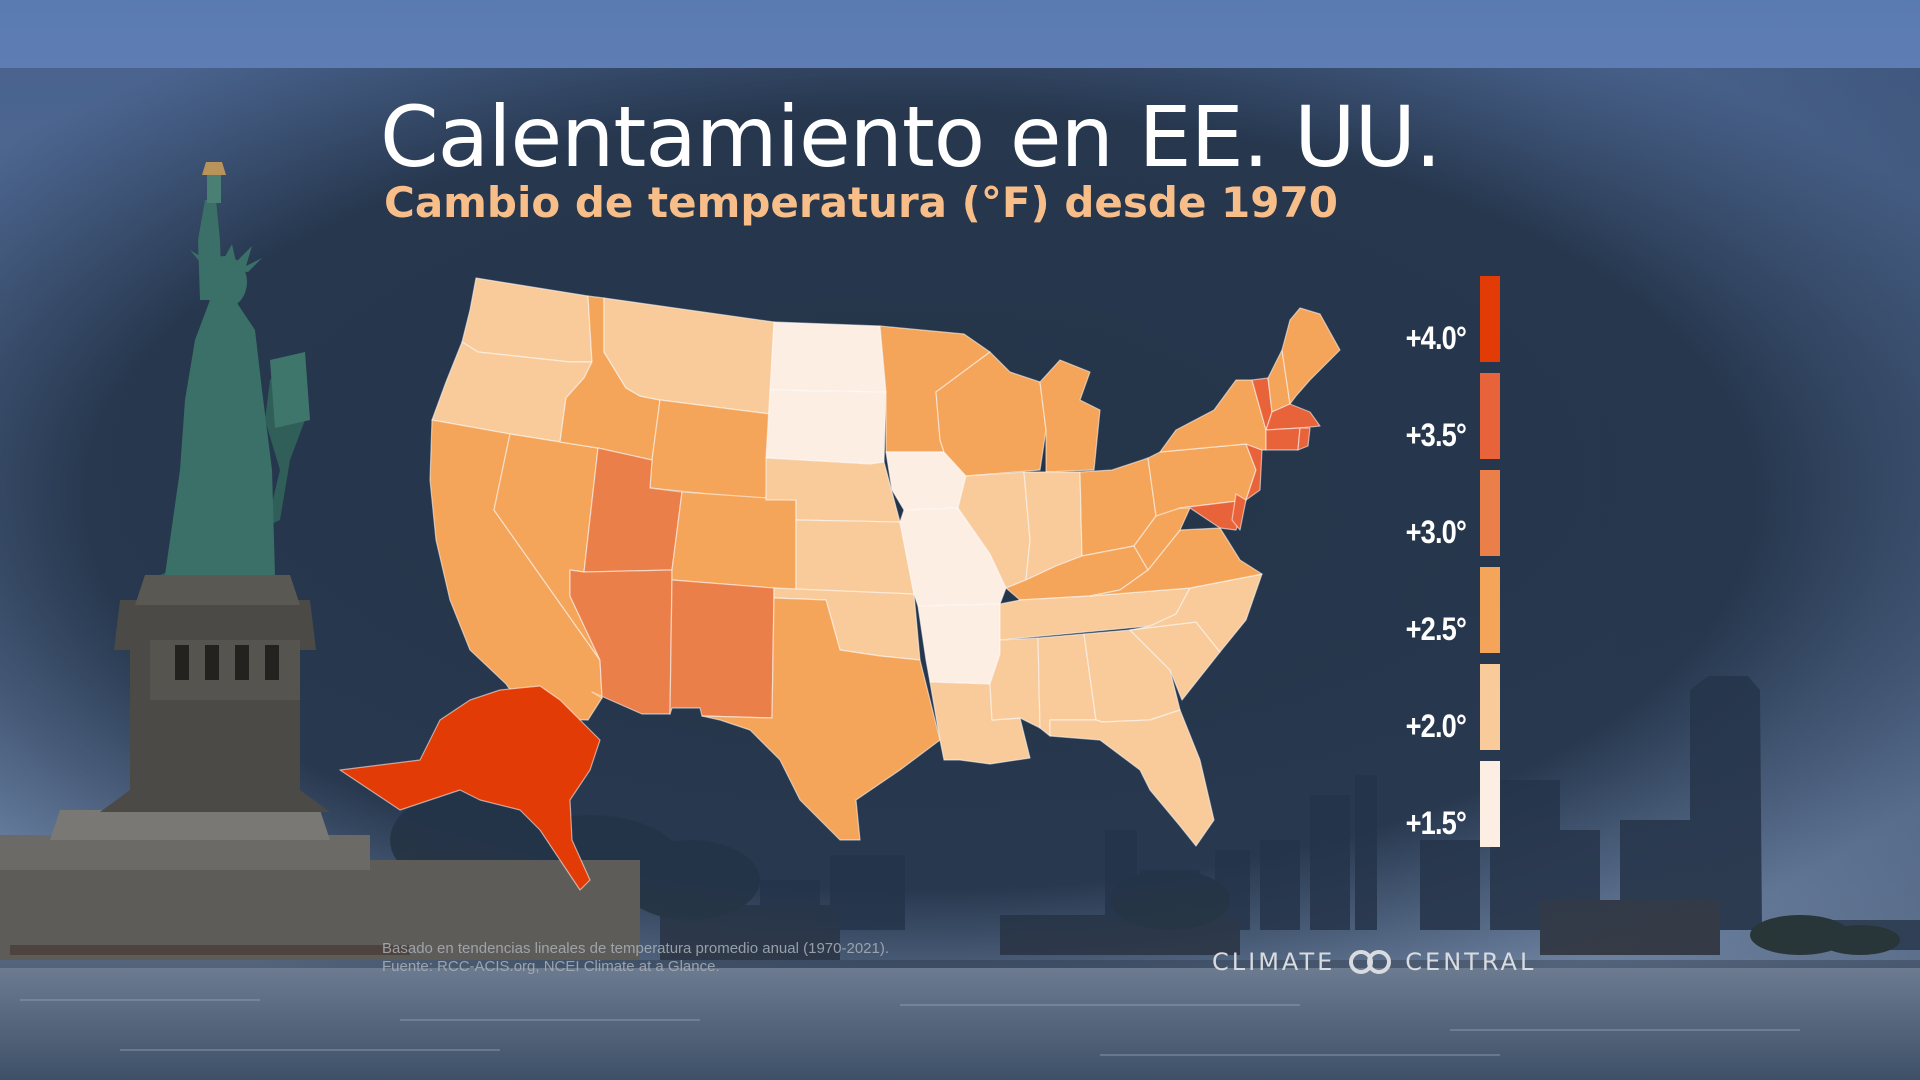 The image size is (1920, 1080). I want to click on legend-item: +4.0°, so click(1440, 316).